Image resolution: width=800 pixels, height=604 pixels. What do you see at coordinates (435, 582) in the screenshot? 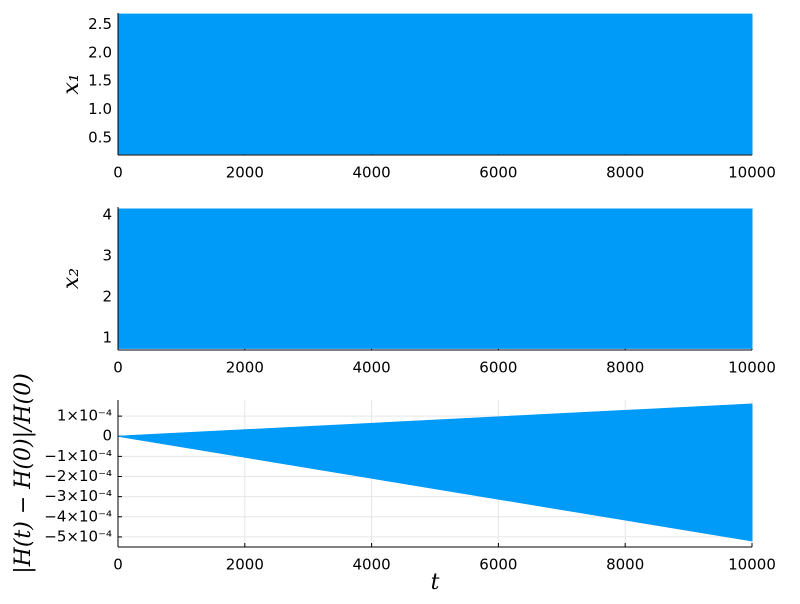
I see `x-axis-label: t` at bounding box center [435, 582].